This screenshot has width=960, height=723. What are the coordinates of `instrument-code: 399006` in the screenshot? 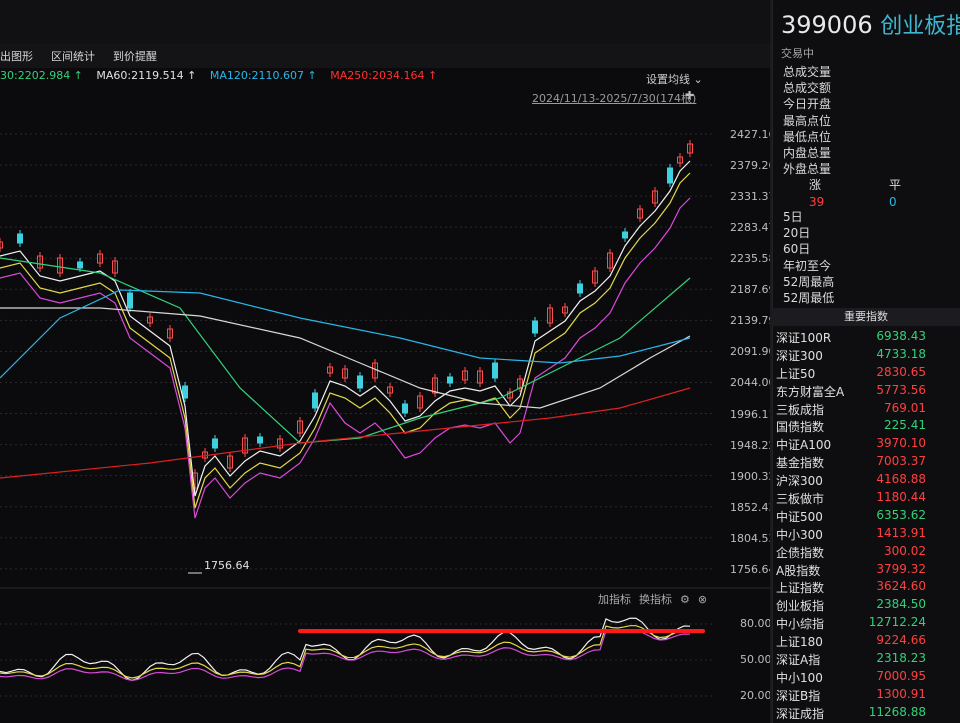 It's located at (827, 25).